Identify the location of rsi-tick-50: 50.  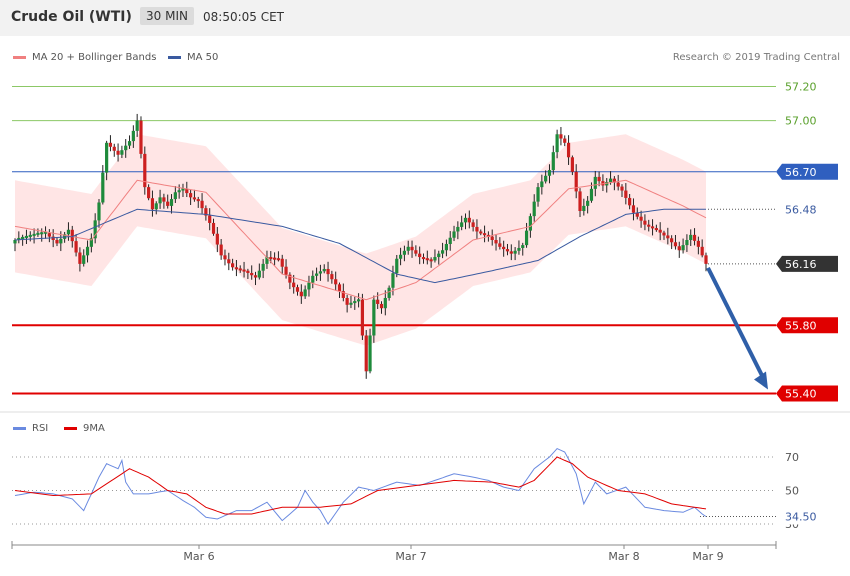
(792, 491).